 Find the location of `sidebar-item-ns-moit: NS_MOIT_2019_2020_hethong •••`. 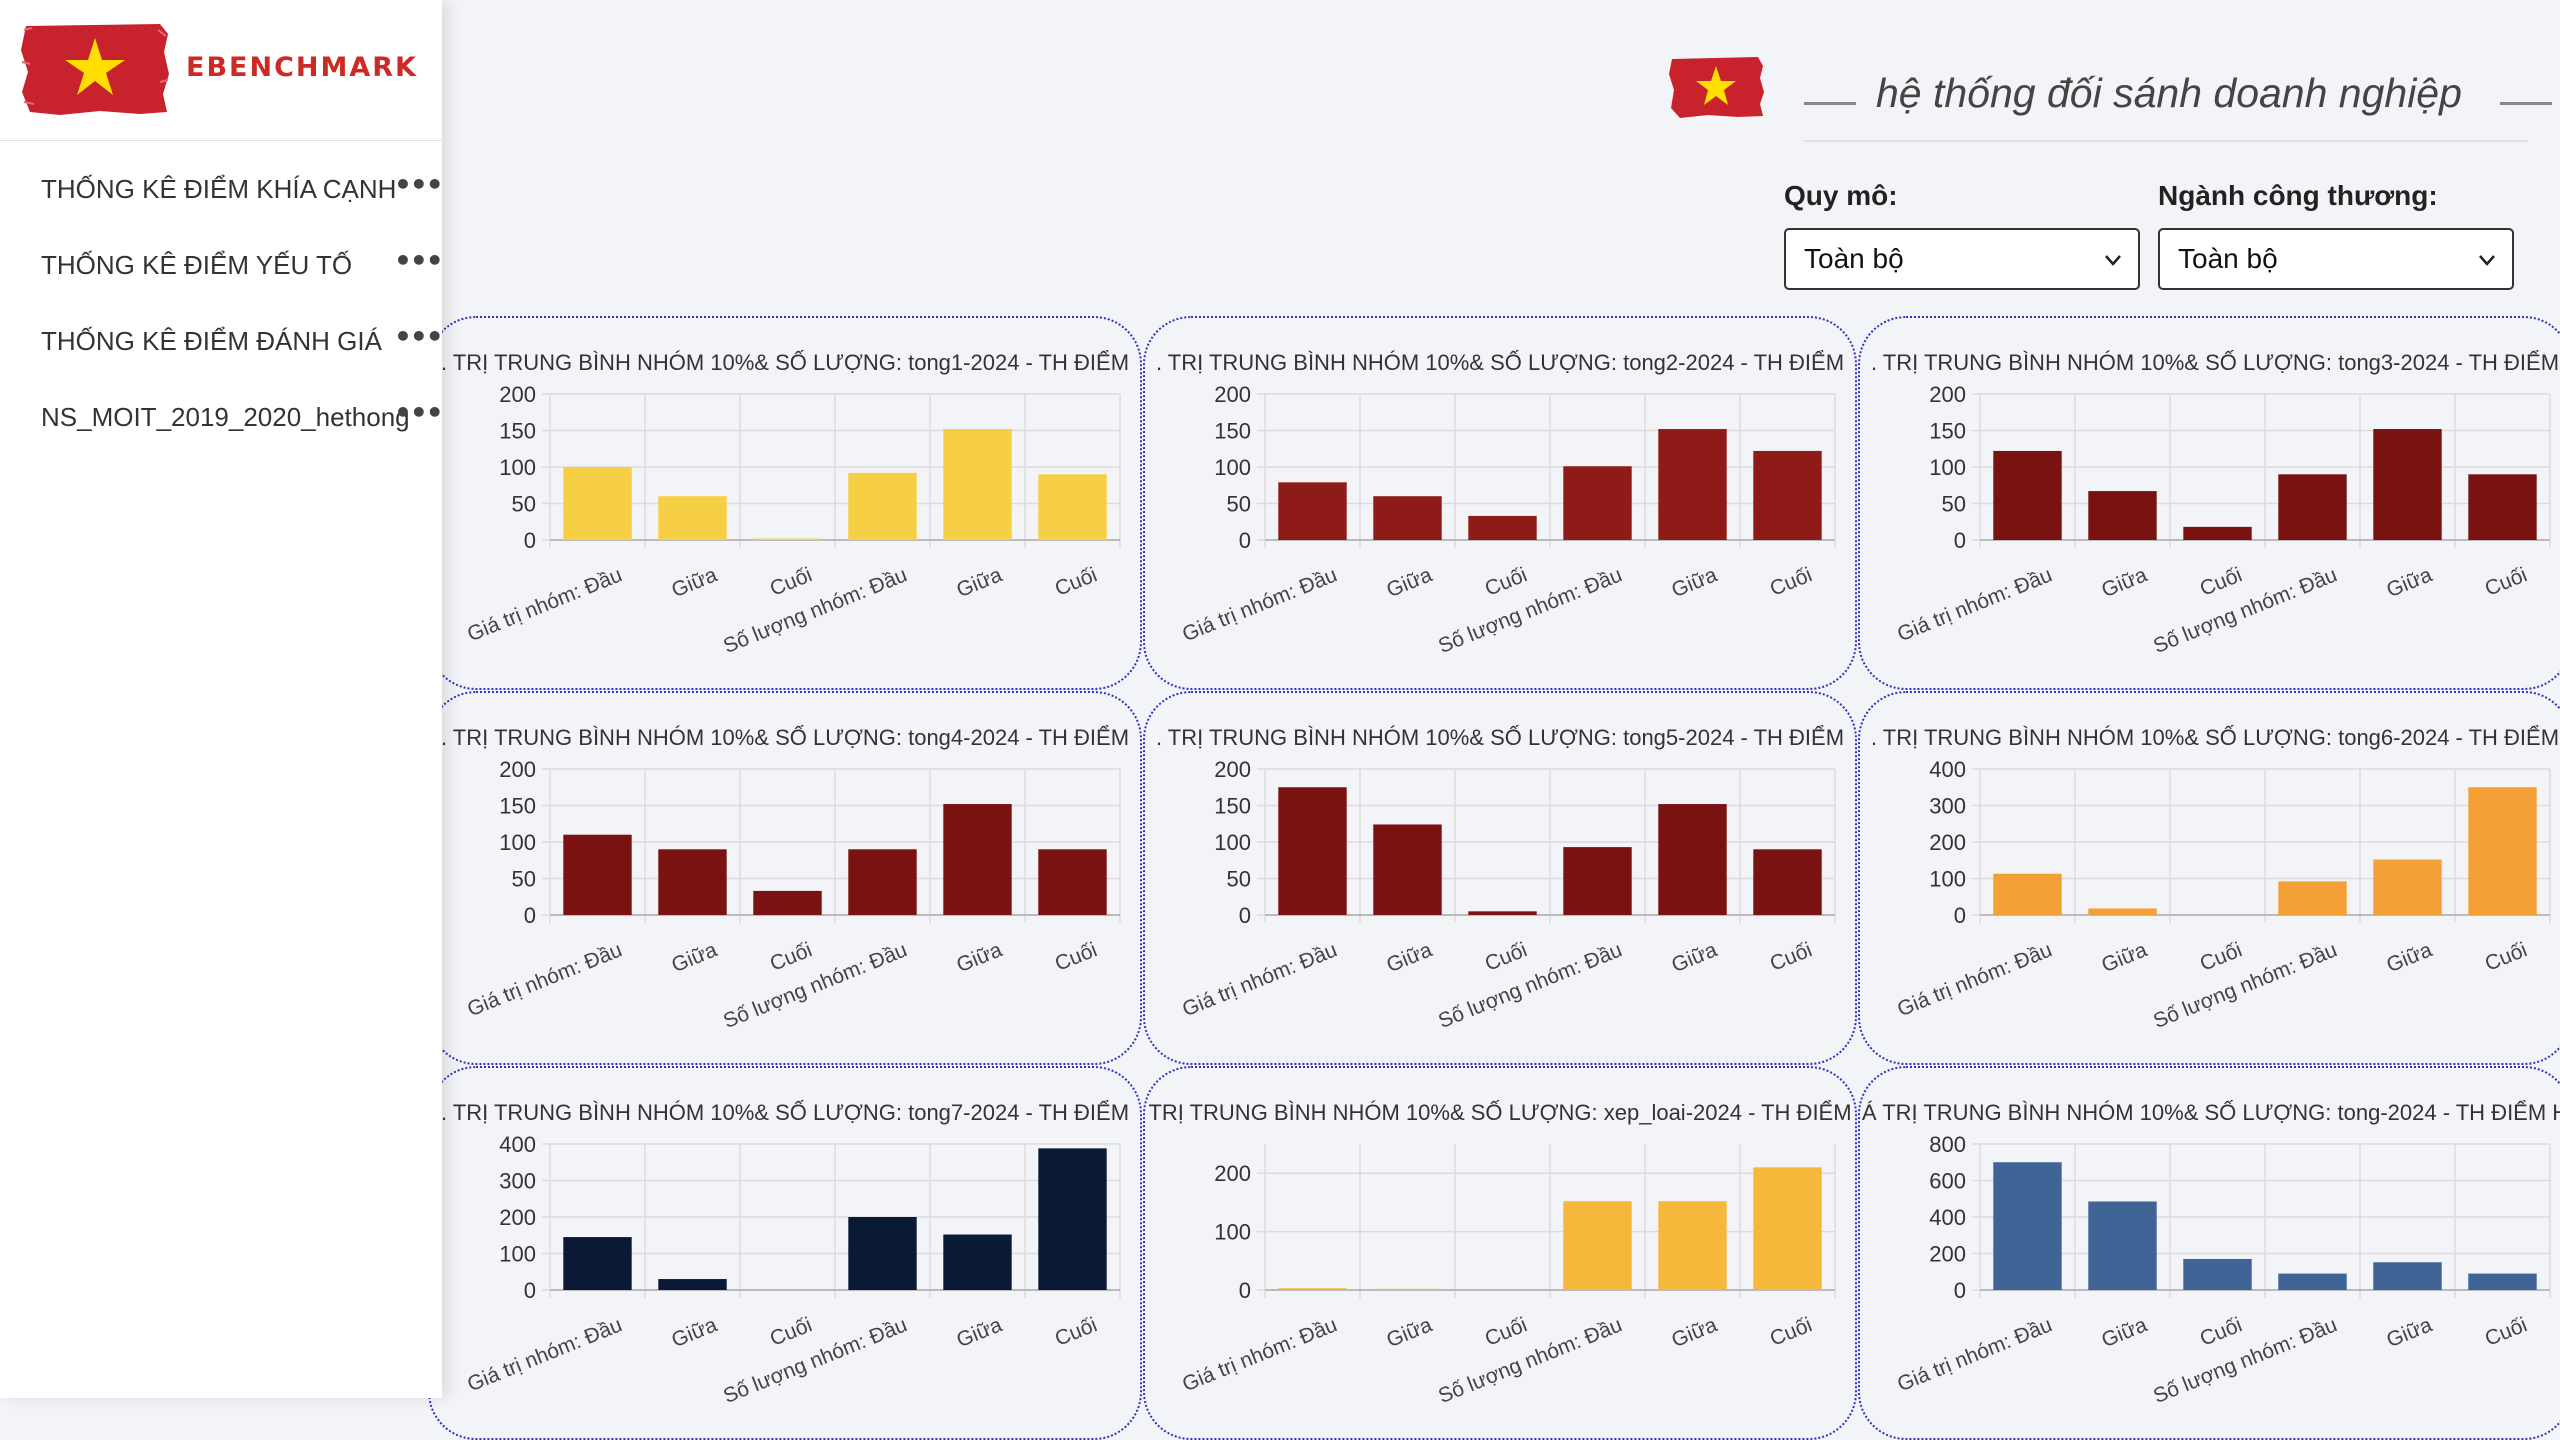

sidebar-item-ns-moit: NS_MOIT_2019_2020_hethong ••• is located at coordinates (221, 426).